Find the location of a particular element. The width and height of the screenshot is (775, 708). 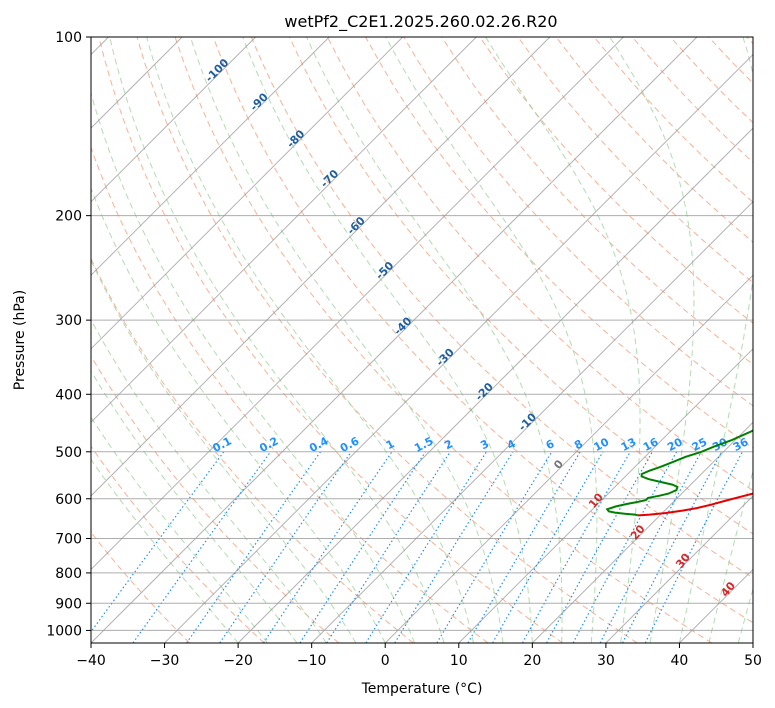

x-axis: −40 −30 −20 −10 0 10 20 30 40 50 is located at coordinates (419, 656).